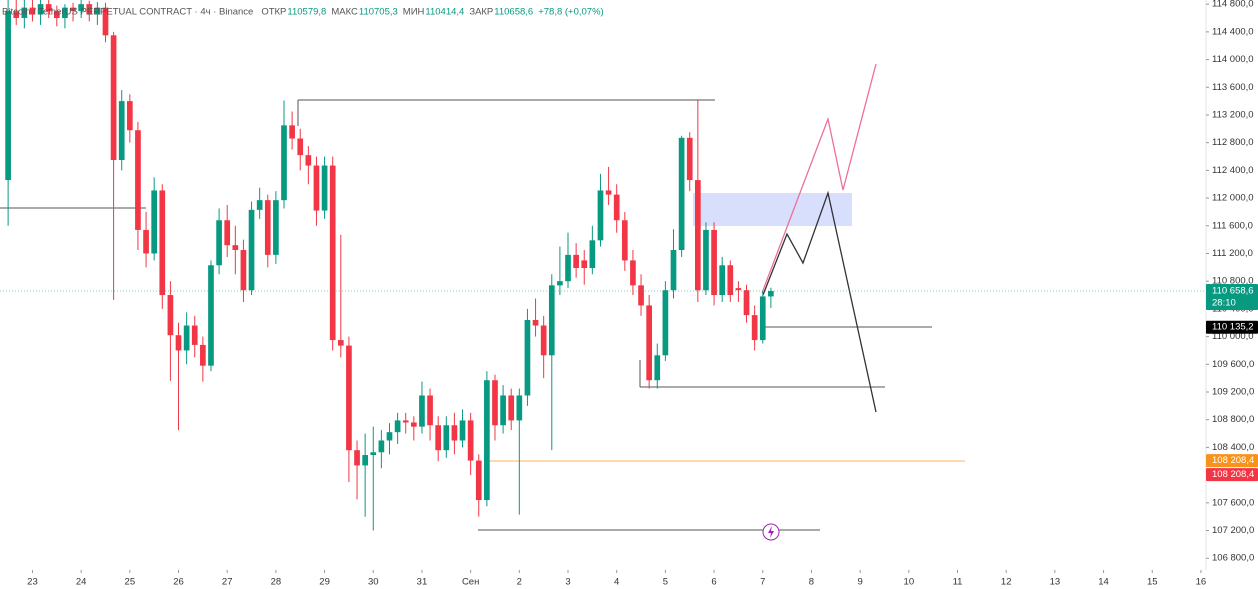 The height and width of the screenshot is (589, 1258). Describe the element at coordinates (373, 582) in the screenshot. I see `x-tick-label: 30` at that location.